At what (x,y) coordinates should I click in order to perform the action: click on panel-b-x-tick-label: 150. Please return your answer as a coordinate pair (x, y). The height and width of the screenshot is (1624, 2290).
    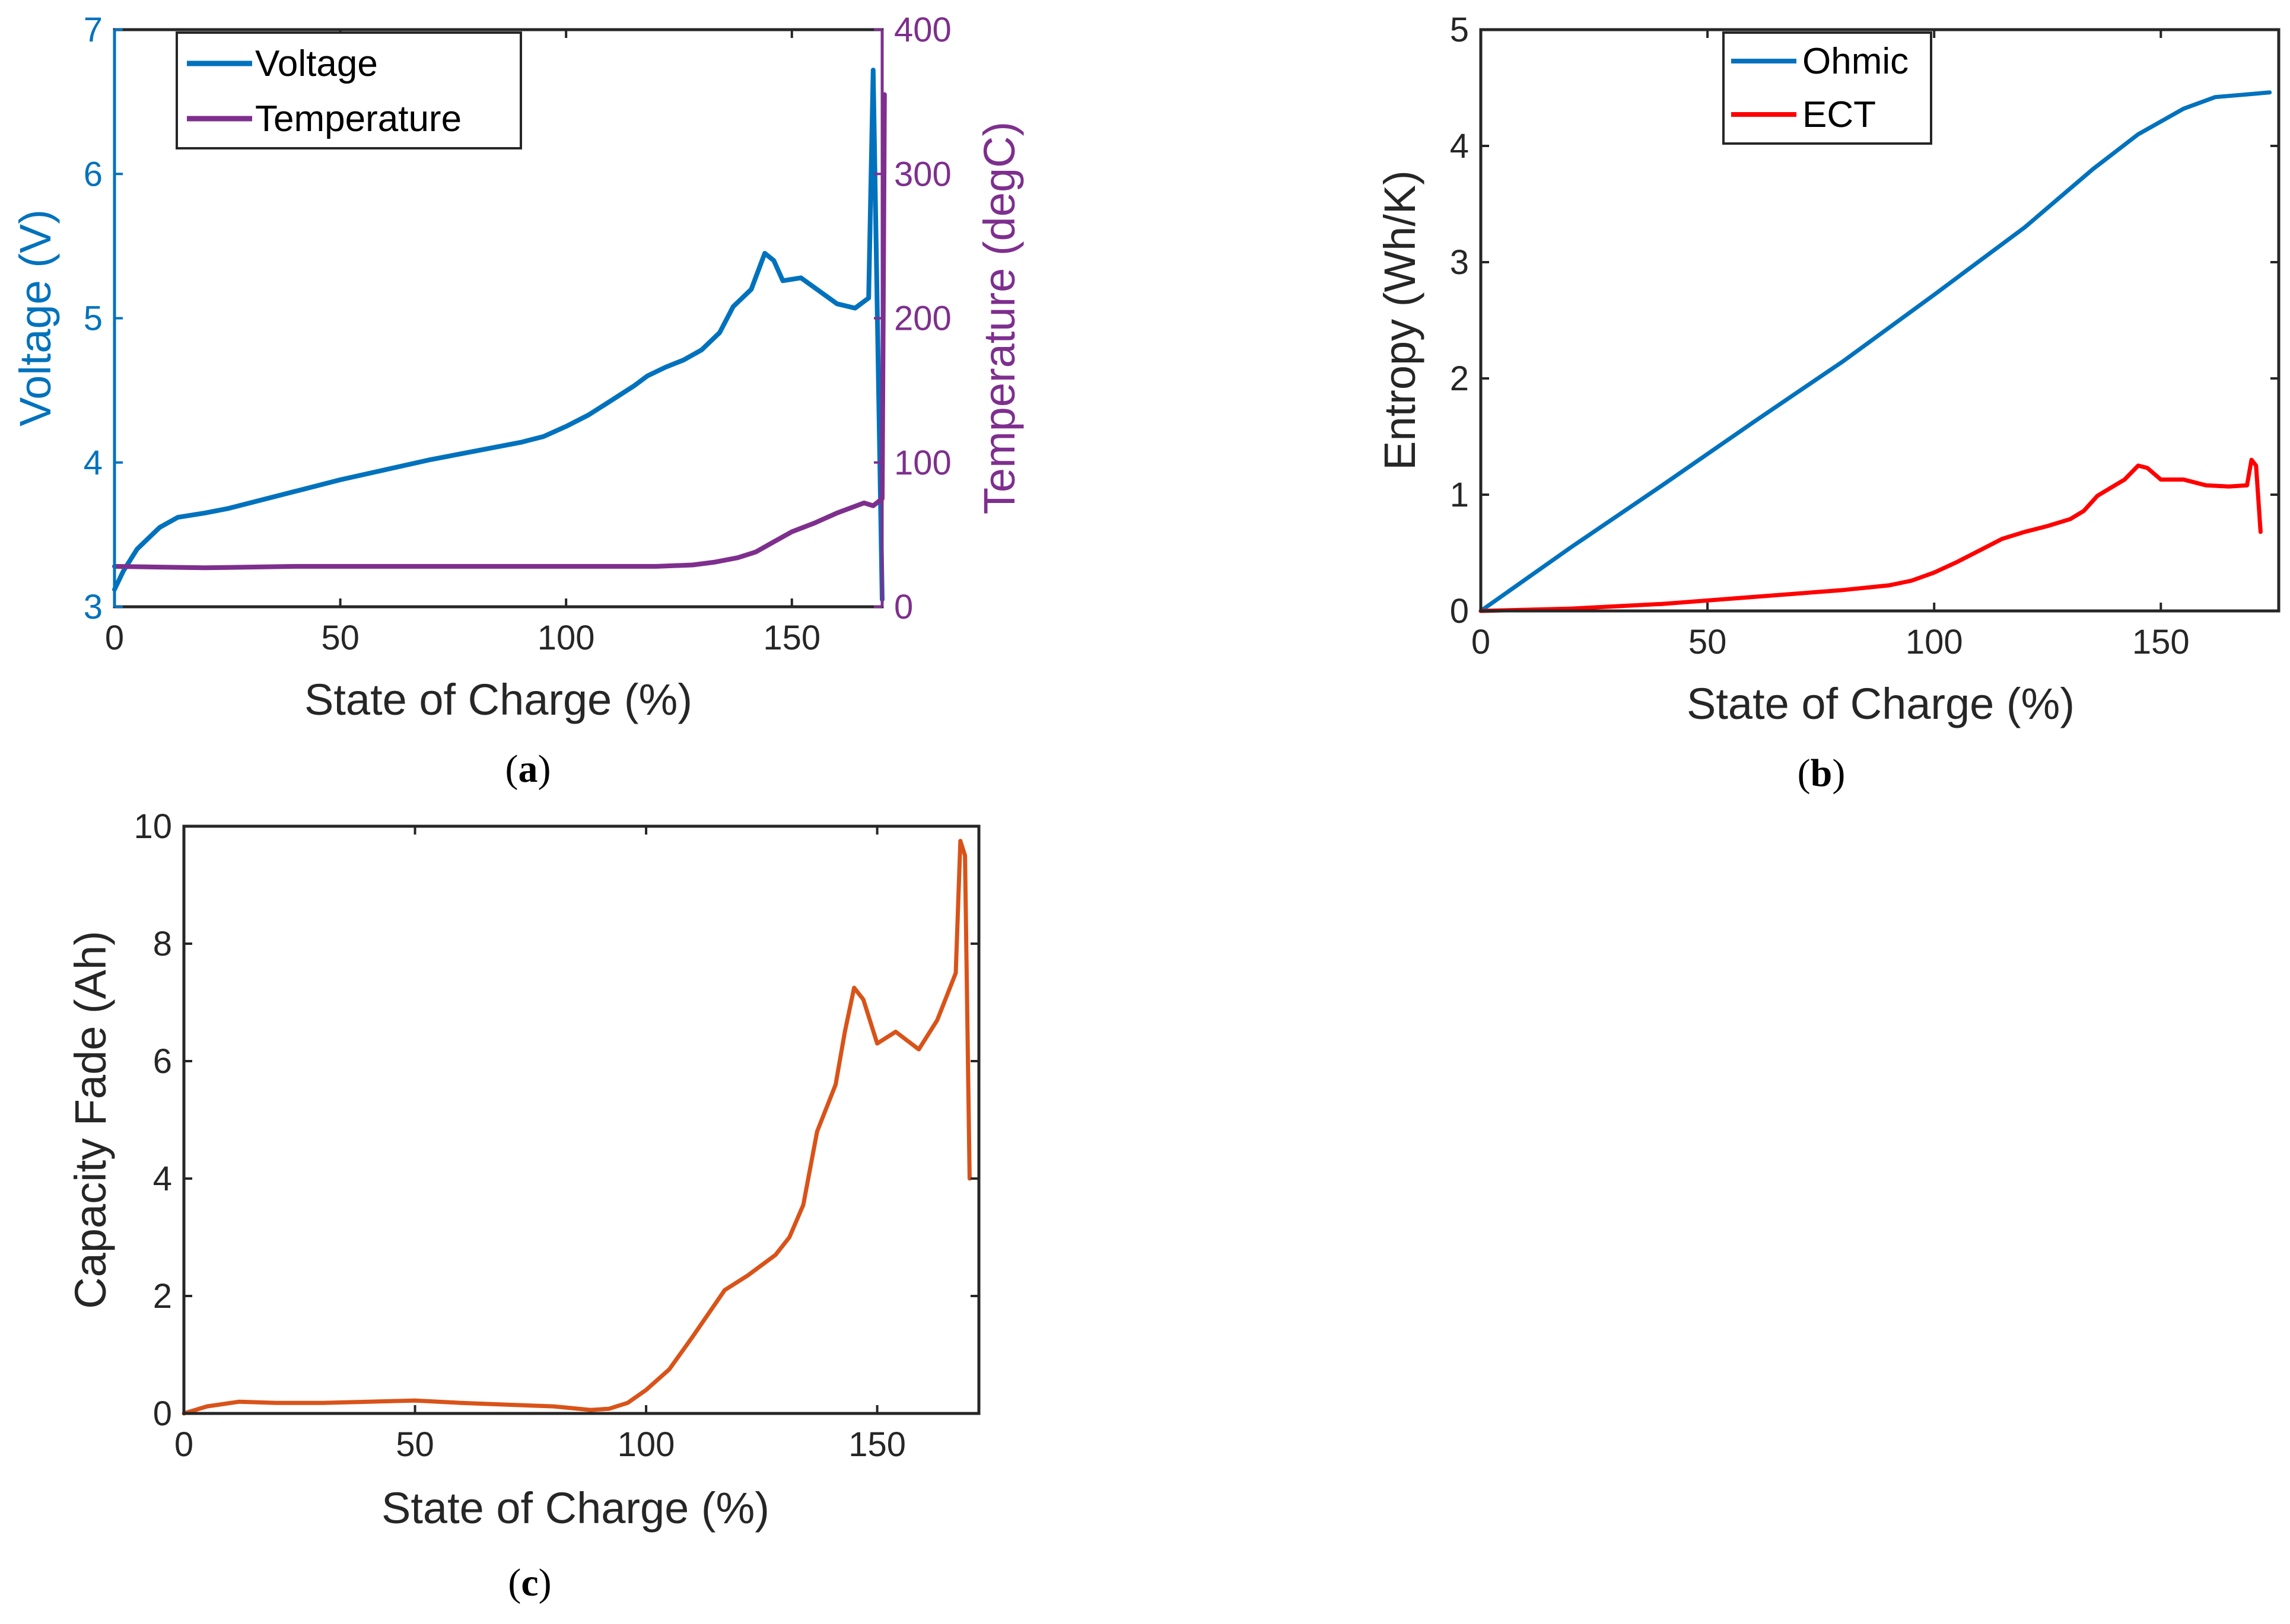
    Looking at the image, I should click on (2161, 642).